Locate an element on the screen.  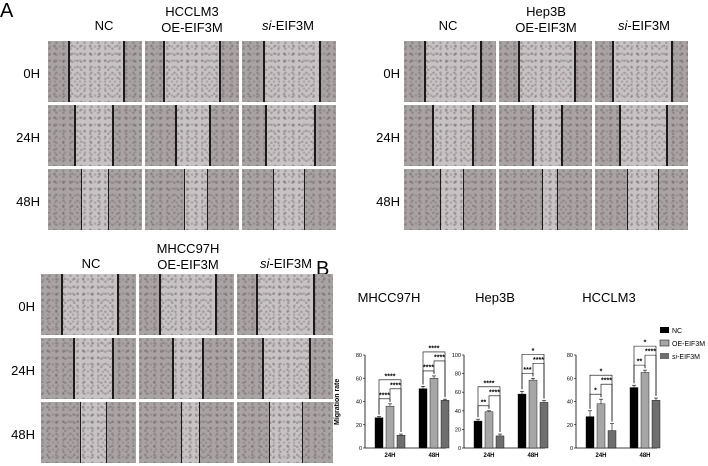
hcclm3-oe-header: HCCLM3 OE-EIF3M is located at coordinates (192, 20).